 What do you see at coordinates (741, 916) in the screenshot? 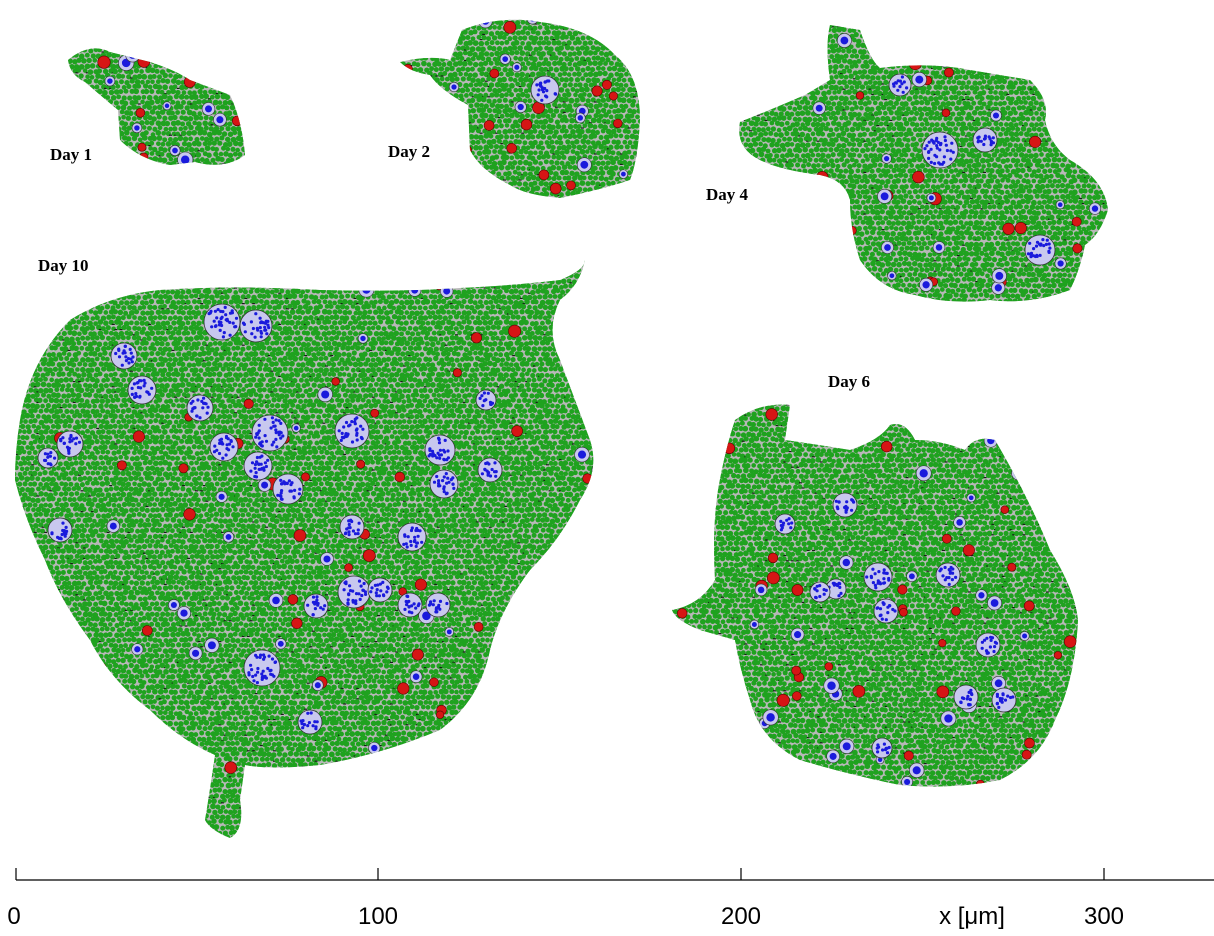
I see `x-tick-label-200: 200` at bounding box center [741, 916].